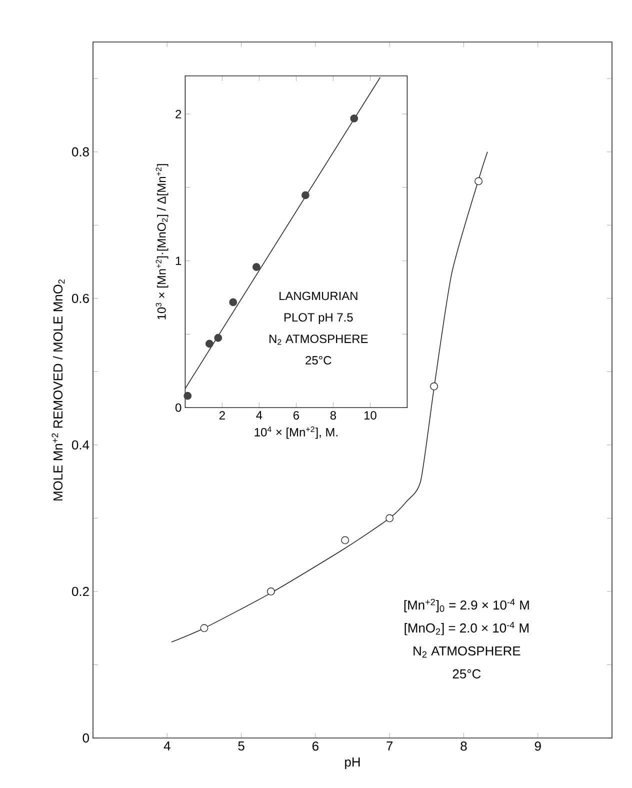  Describe the element at coordinates (352, 764) in the screenshot. I see `x-axis-title: pH` at that location.